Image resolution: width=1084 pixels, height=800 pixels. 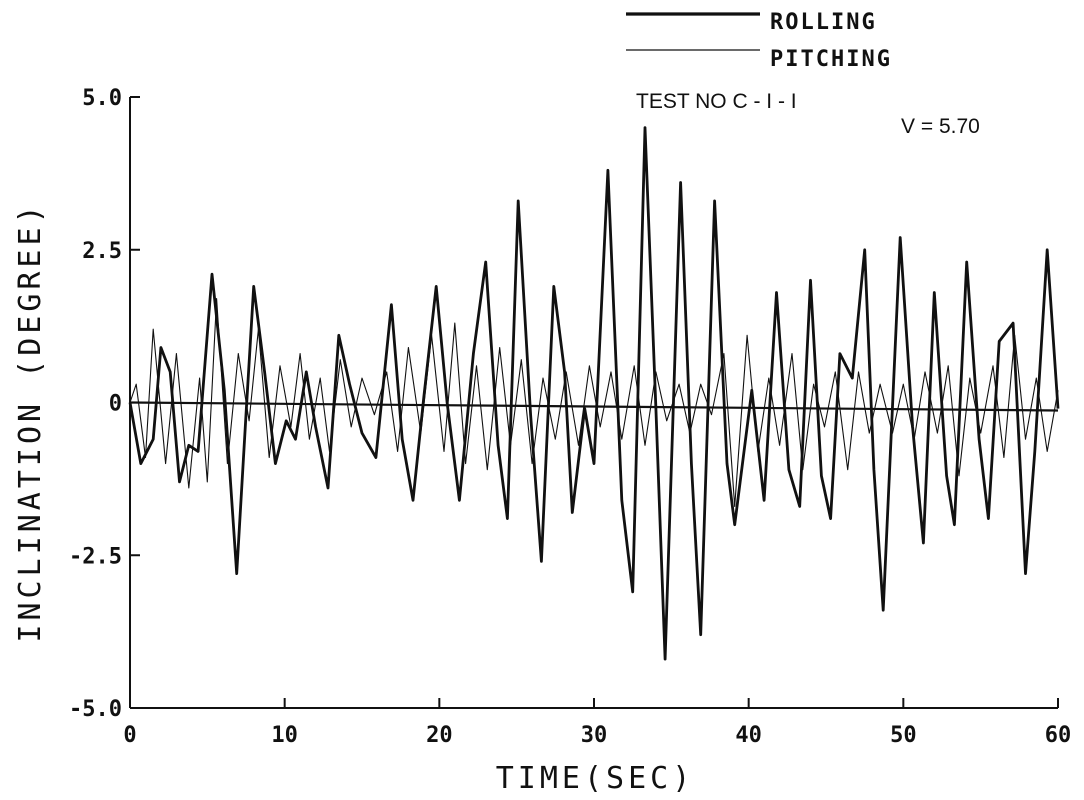 What do you see at coordinates (95, 556) in the screenshot?
I see `y-tick-label: -2.5` at bounding box center [95, 556].